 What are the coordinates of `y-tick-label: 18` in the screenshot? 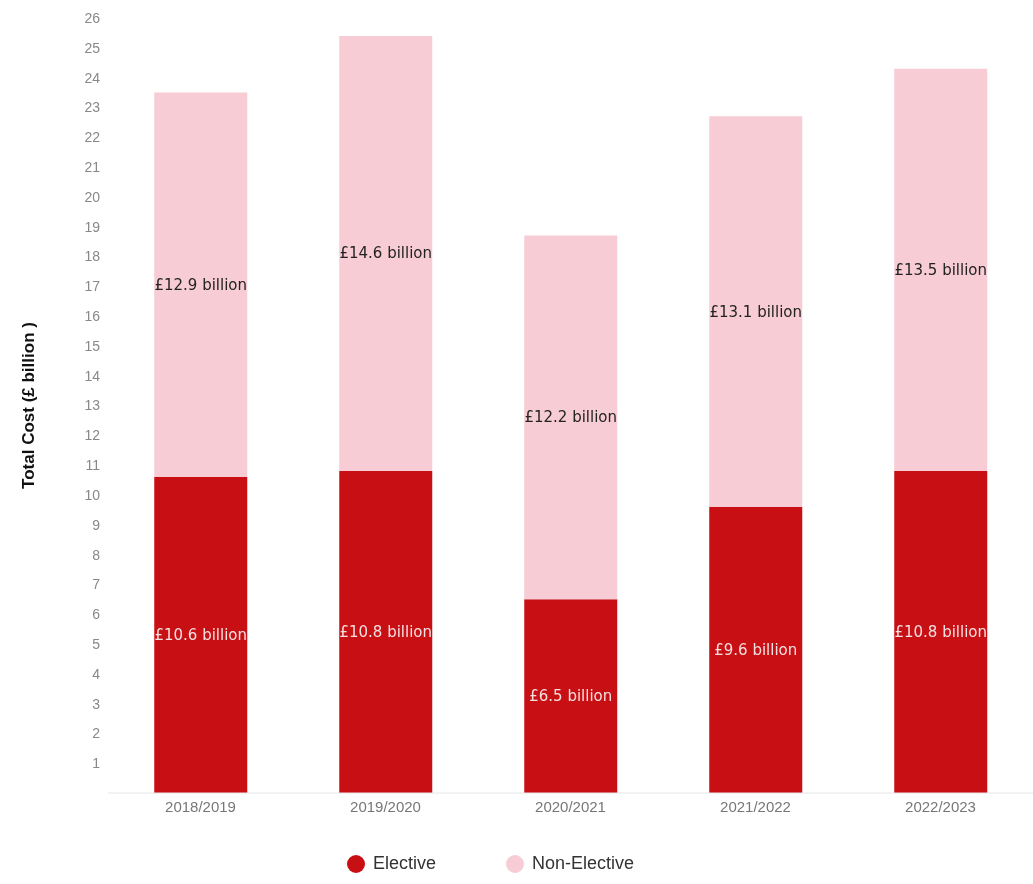 It's located at (92, 256).